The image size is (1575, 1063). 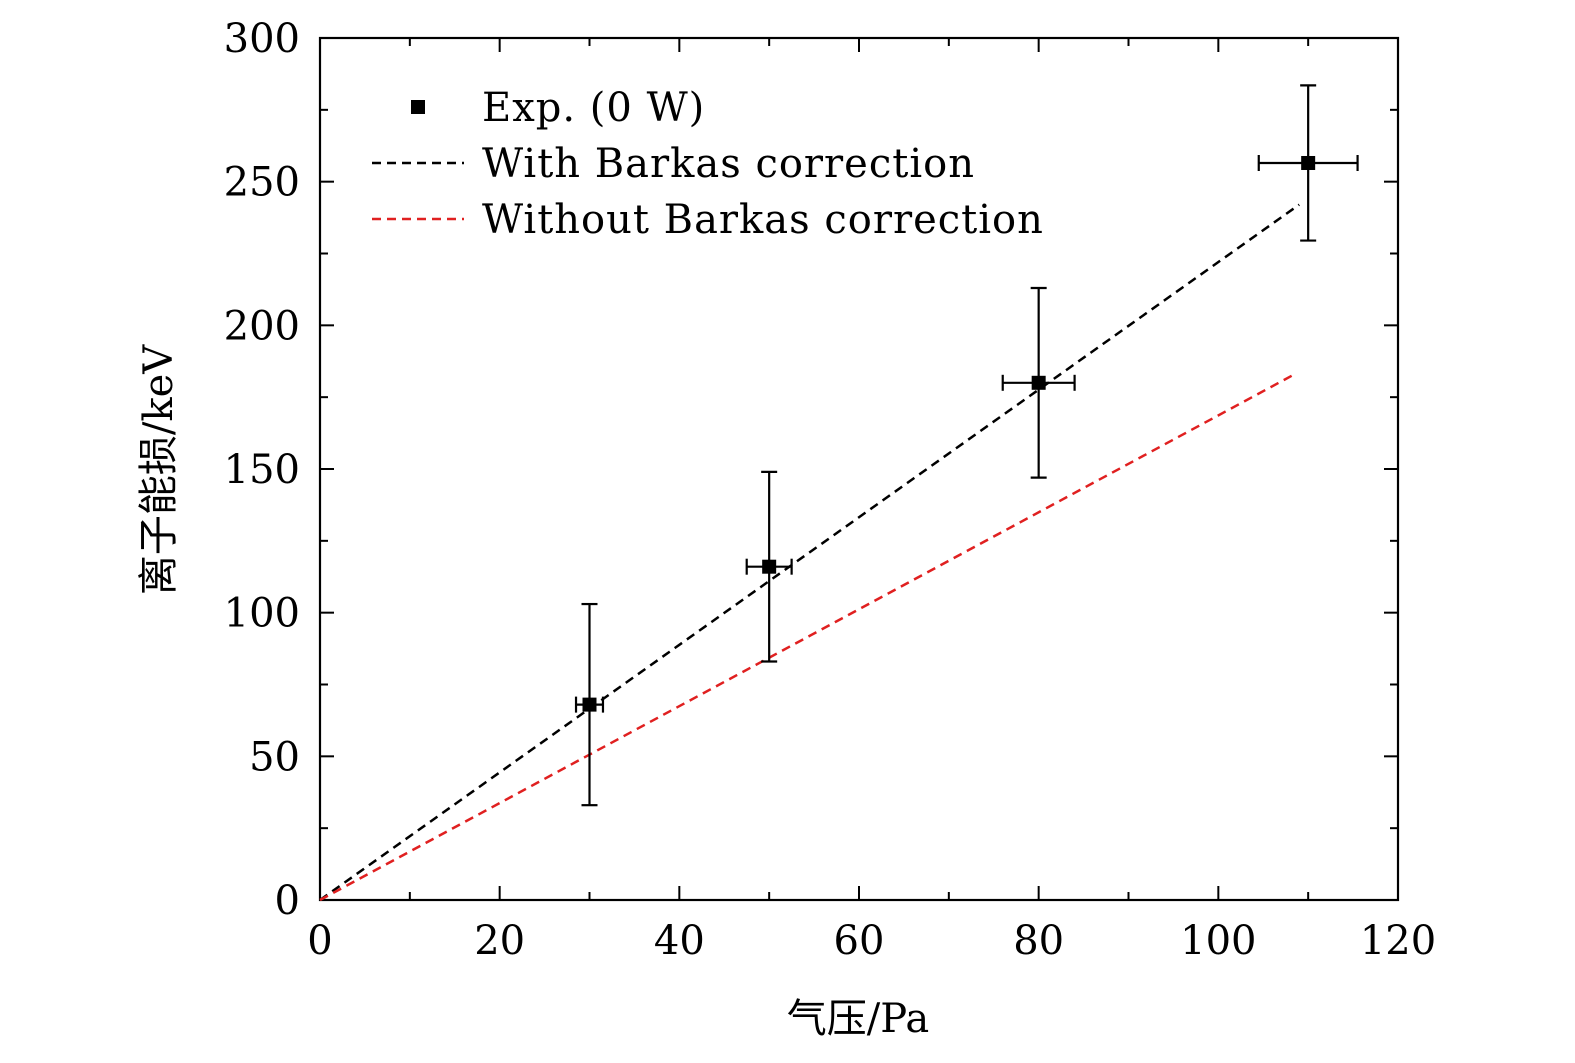 What do you see at coordinates (728, 164) in the screenshot?
I see `legend-label: With Barkas correction` at bounding box center [728, 164].